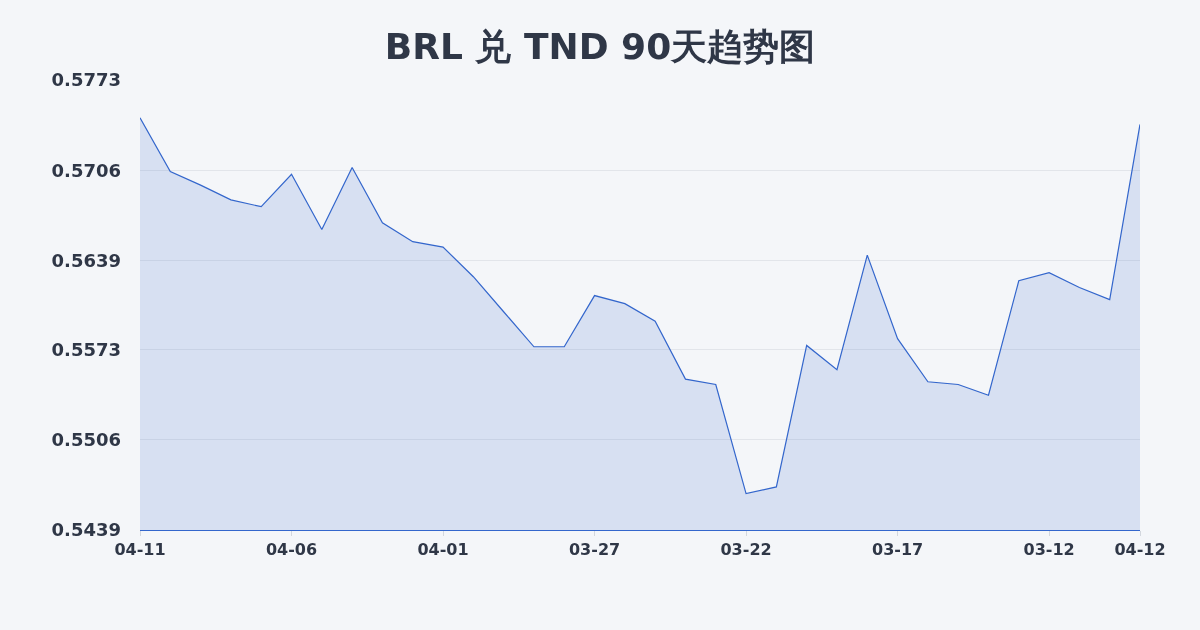 The image size is (1200, 630). What do you see at coordinates (600, 46) in the screenshot?
I see `chart-title: BRL 兑 TND 90天趋势图` at bounding box center [600, 46].